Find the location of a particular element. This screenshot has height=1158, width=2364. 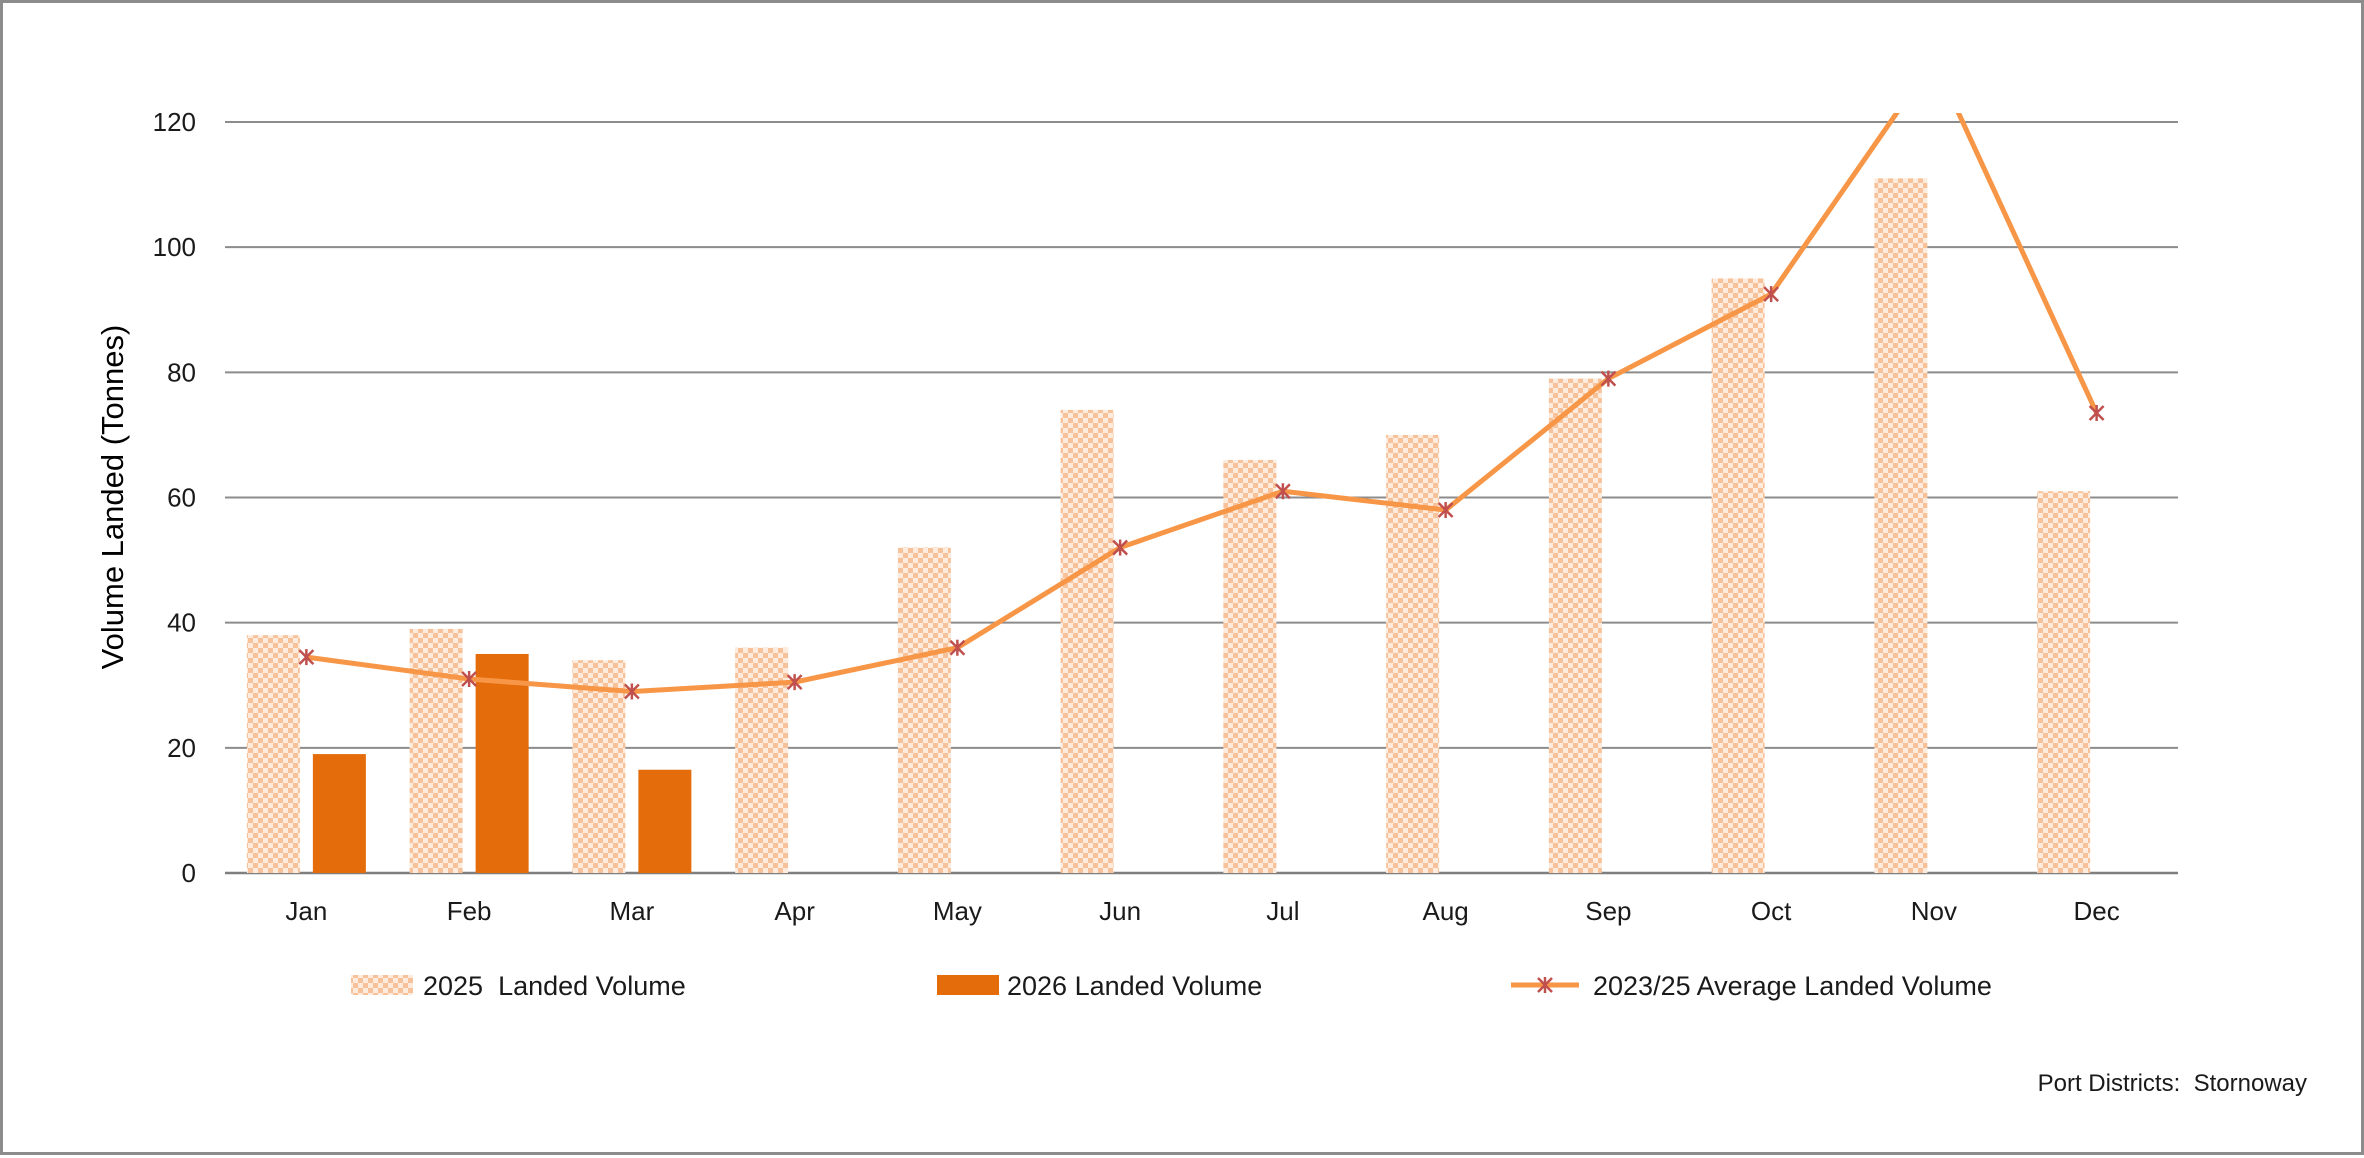

bar-2025-aug is located at coordinates (1413, 653).